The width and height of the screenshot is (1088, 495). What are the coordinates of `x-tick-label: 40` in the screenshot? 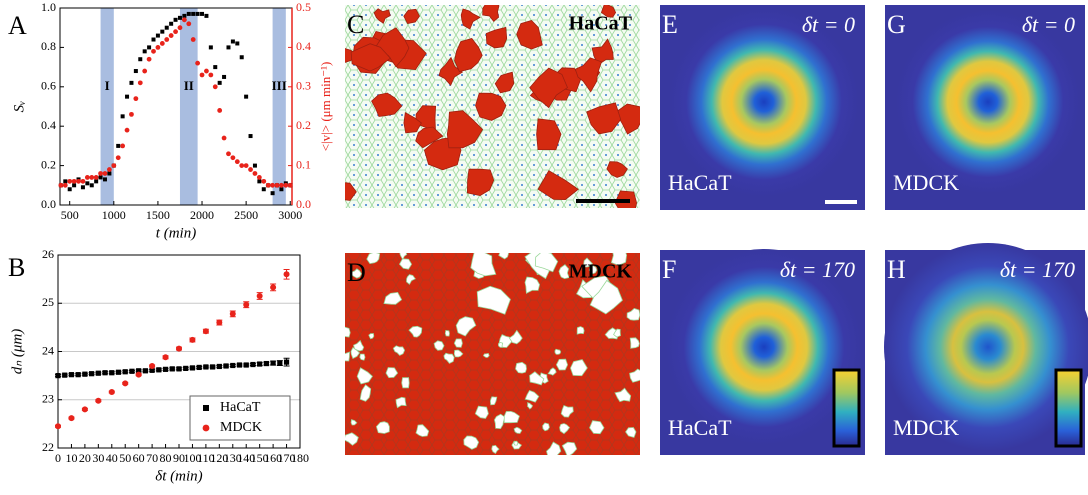 It's located at (112, 458).